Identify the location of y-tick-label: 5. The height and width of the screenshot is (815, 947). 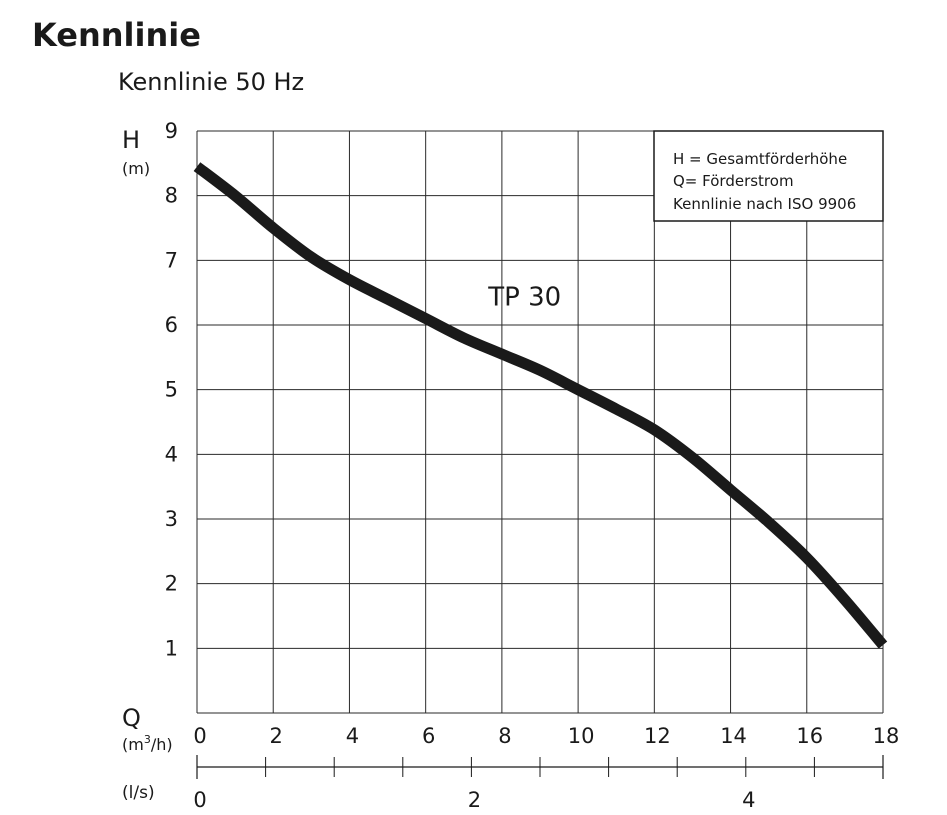
(171, 390).